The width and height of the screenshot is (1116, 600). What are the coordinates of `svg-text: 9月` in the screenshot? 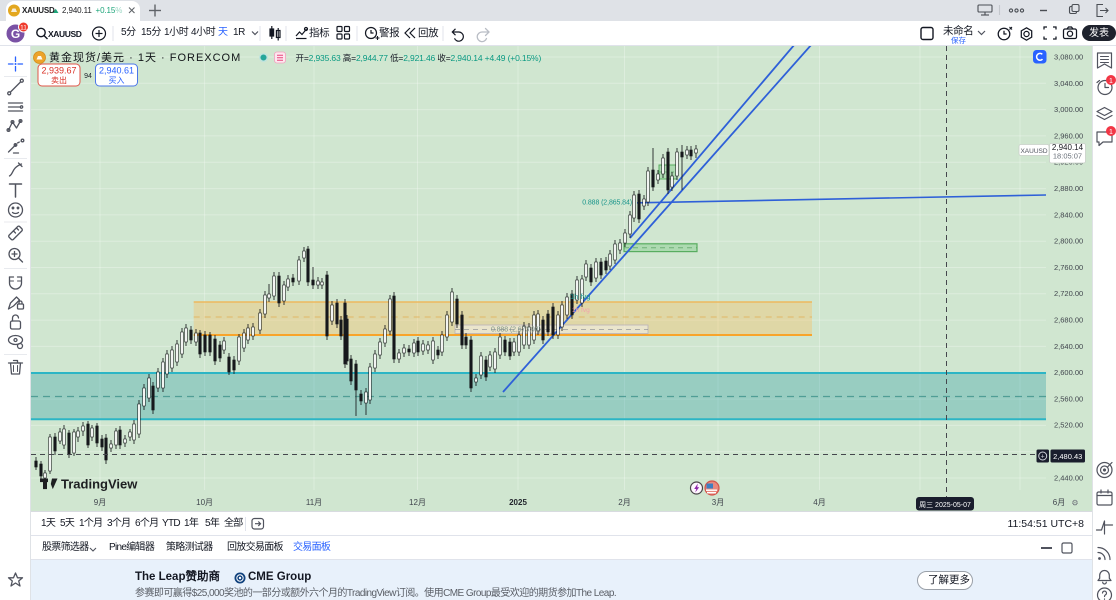 It's located at (100, 502).